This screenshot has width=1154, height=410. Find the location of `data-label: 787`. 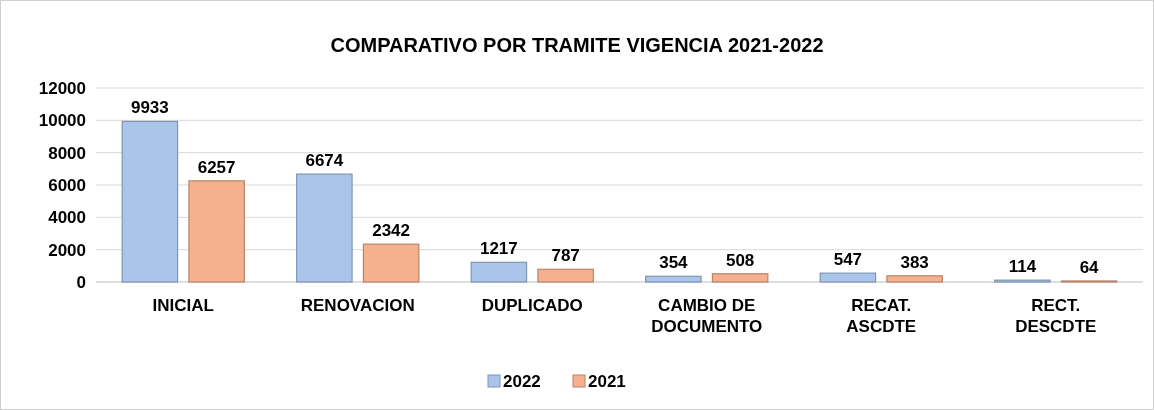

data-label: 787 is located at coordinates (565, 256).